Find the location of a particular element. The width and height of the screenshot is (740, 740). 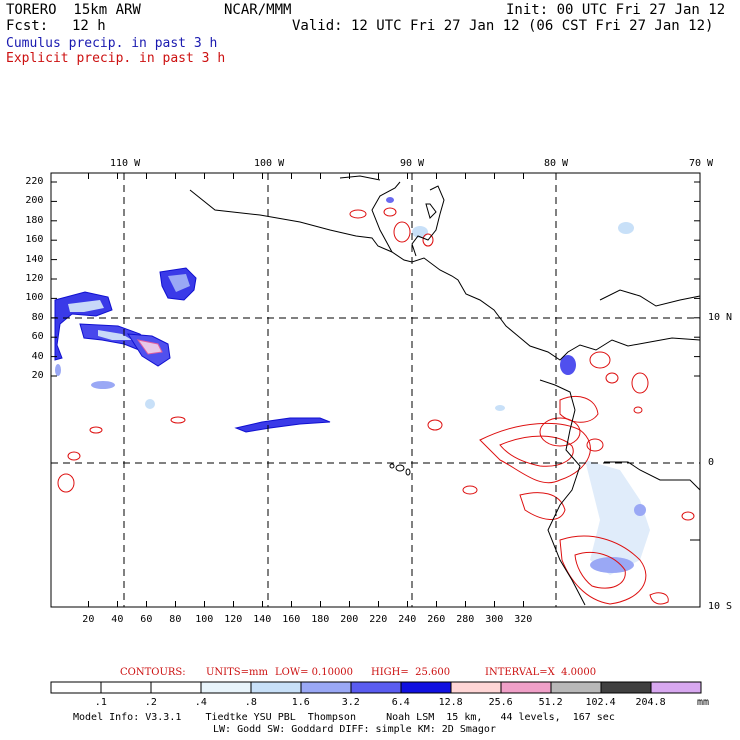

x-tick-label: 280 is located at coordinates (465, 619).